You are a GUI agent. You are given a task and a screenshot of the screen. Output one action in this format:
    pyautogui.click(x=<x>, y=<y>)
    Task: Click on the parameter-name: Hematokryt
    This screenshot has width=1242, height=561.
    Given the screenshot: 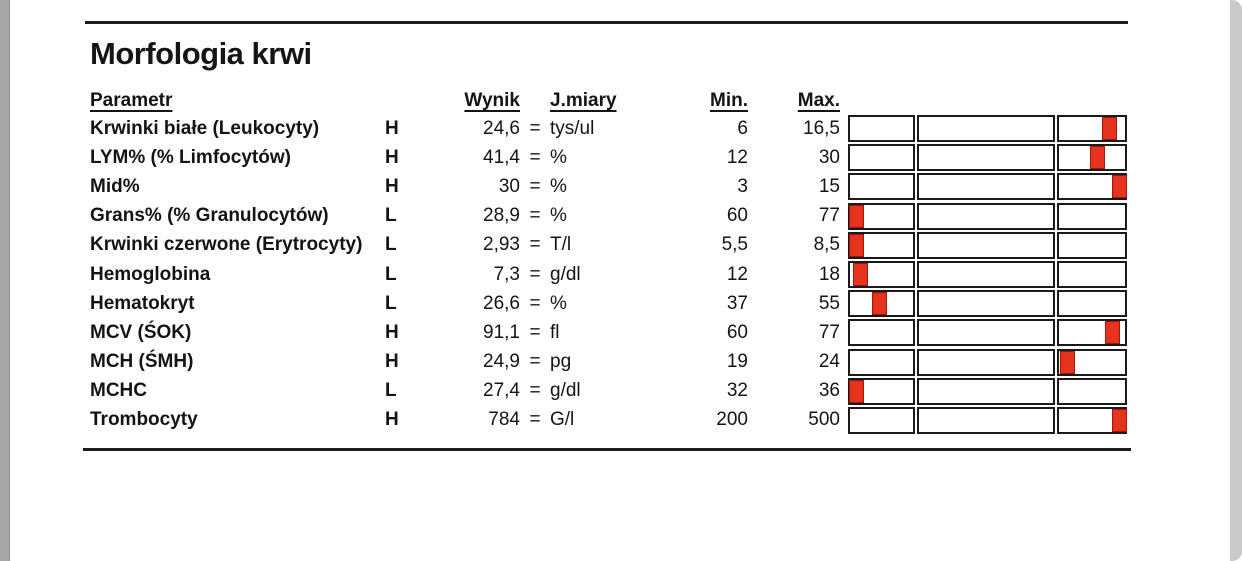 What is the action you would take?
    pyautogui.click(x=142, y=303)
    